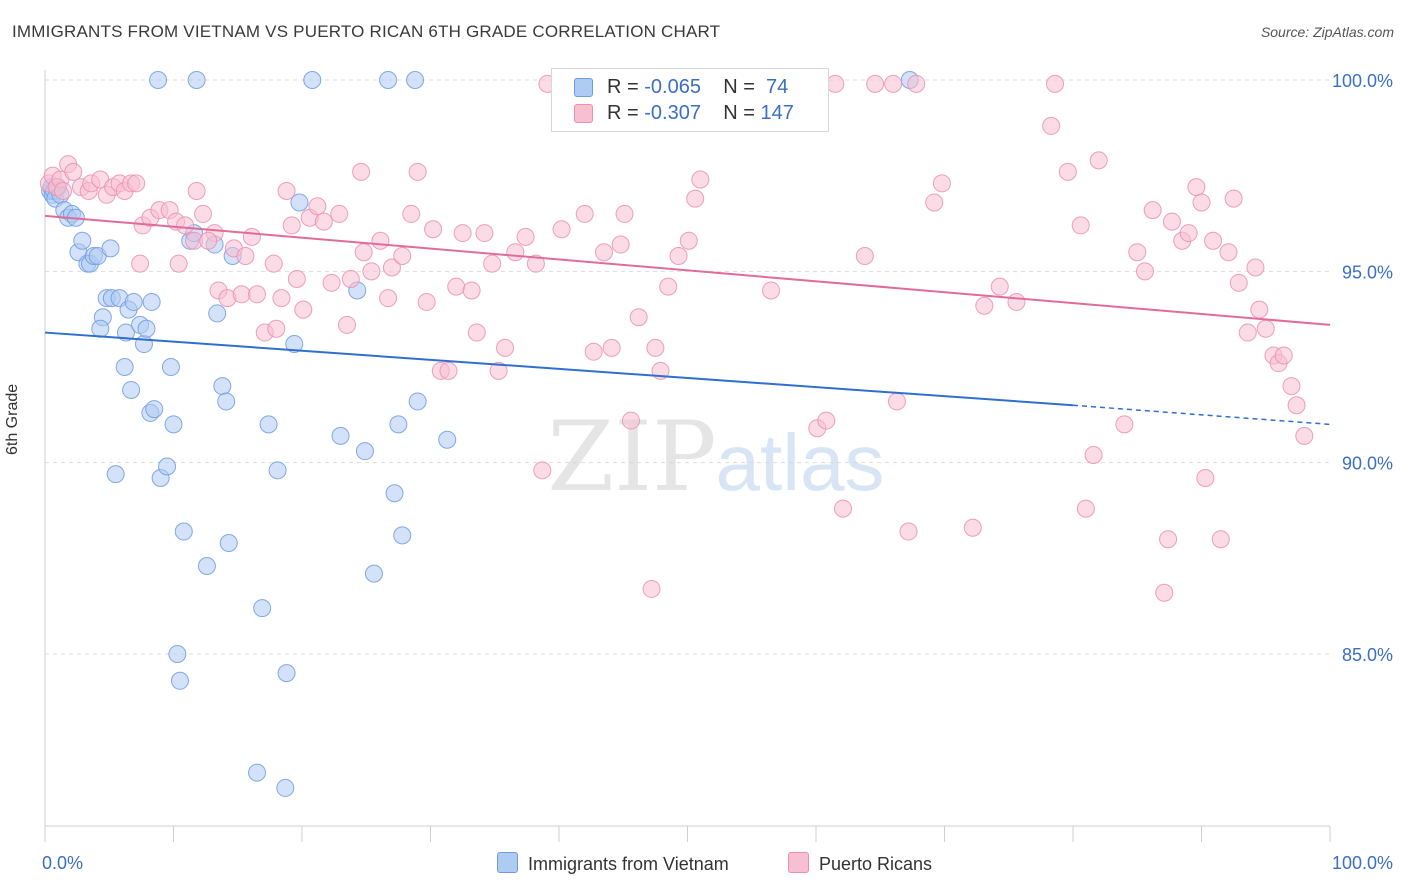 This screenshot has height=892, width=1406. What do you see at coordinates (672, 113) in the screenshot?
I see `r-value-puerto-ricans: -0.307` at bounding box center [672, 113].